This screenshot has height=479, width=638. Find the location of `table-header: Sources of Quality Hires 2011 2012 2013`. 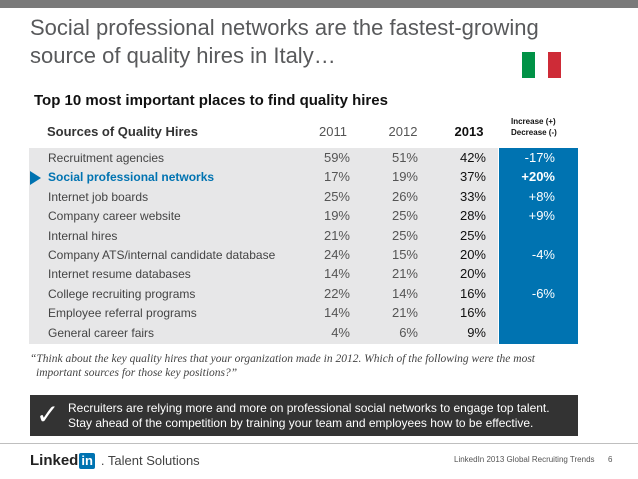

table-header: Sources of Quality Hires 2011 2012 2013 is located at coordinates (319, 134).